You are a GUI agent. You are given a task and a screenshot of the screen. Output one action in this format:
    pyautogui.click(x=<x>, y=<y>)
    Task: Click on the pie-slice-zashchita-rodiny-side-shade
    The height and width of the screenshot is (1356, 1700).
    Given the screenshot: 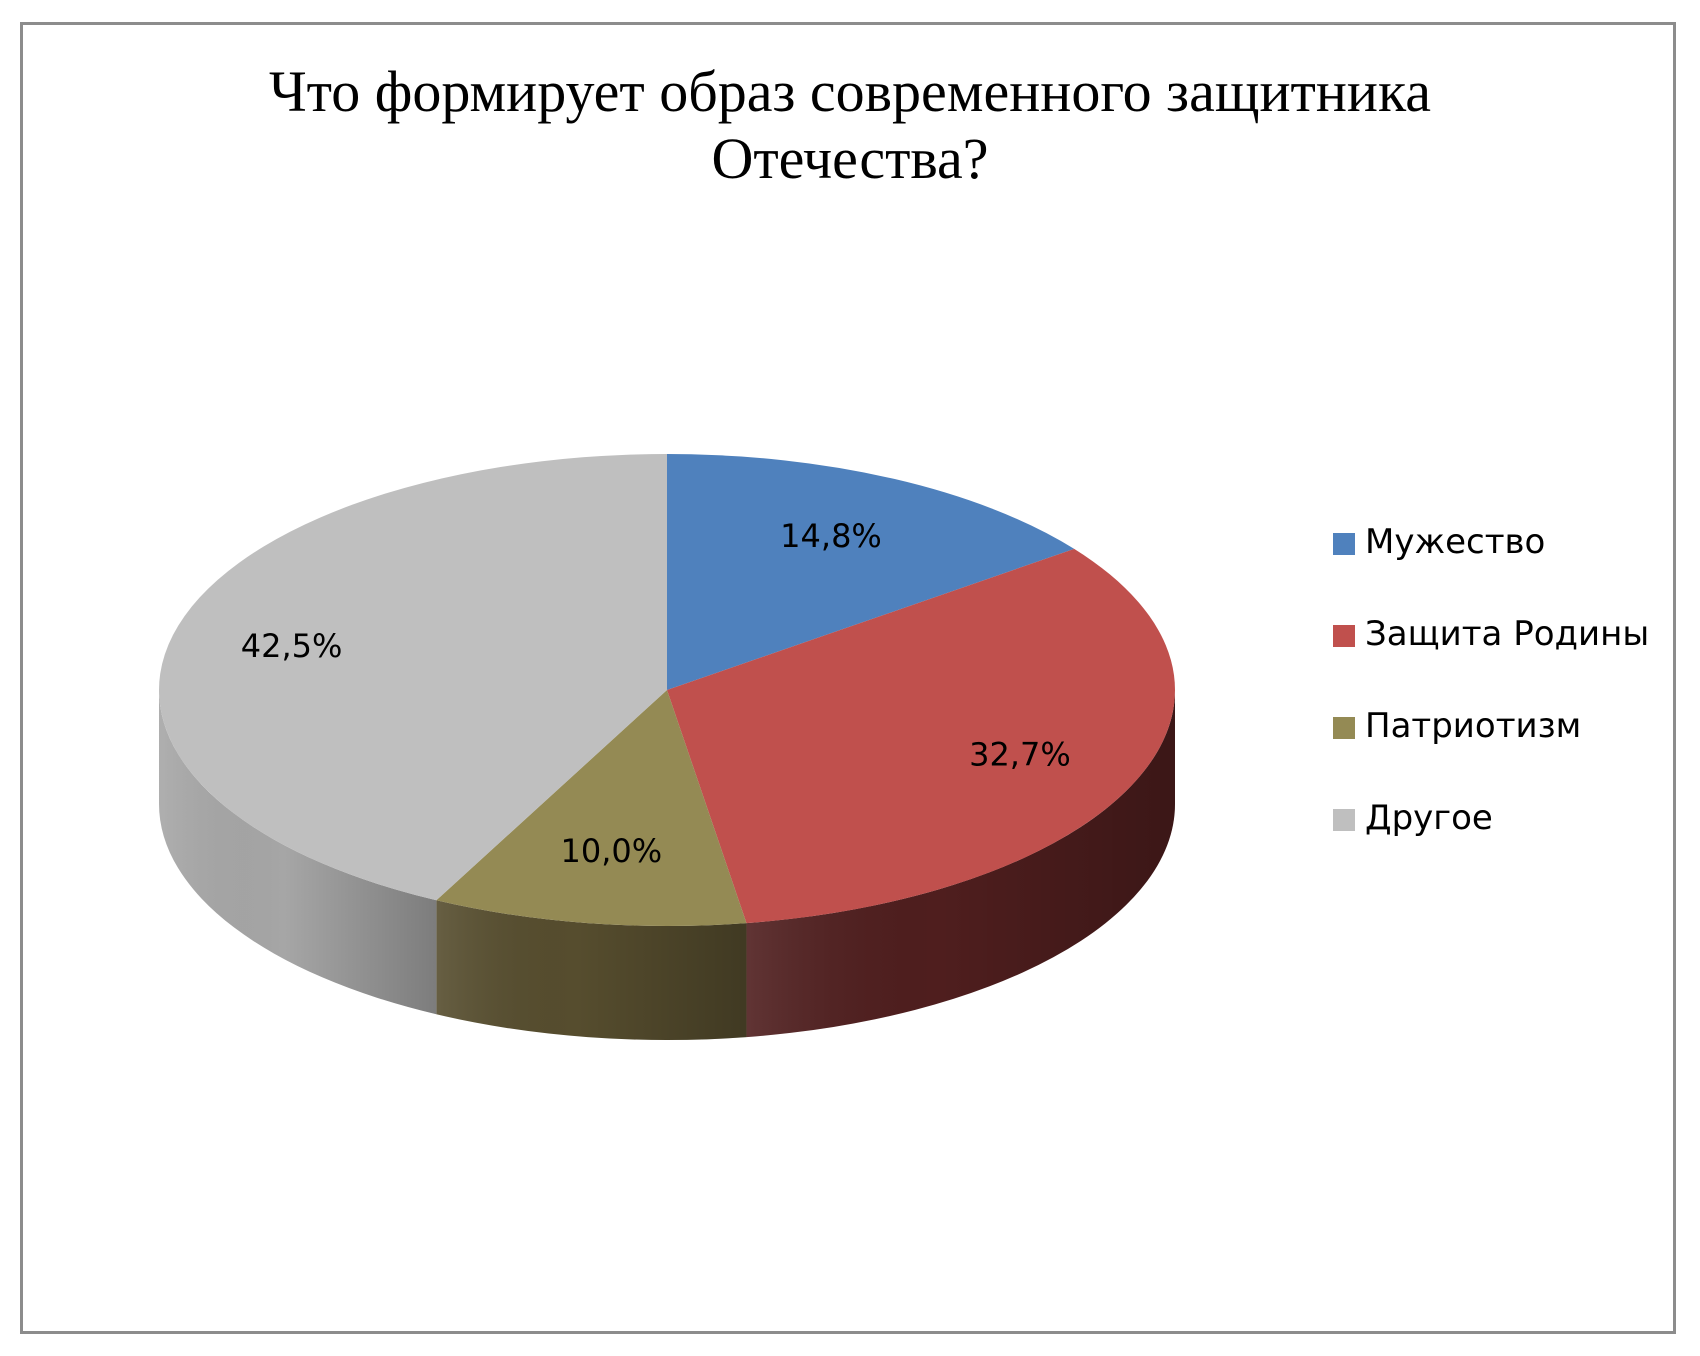 What is the action you would take?
    pyautogui.click(x=960, y=864)
    